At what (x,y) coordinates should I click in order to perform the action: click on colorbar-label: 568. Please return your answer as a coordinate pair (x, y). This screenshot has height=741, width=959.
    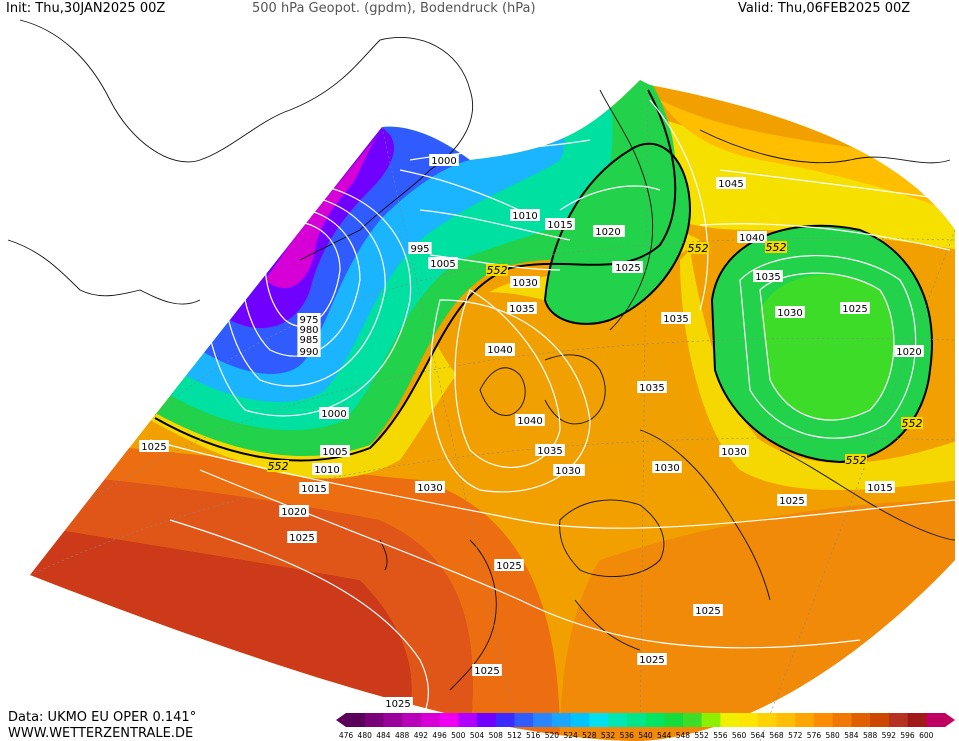
    Looking at the image, I should click on (776, 735).